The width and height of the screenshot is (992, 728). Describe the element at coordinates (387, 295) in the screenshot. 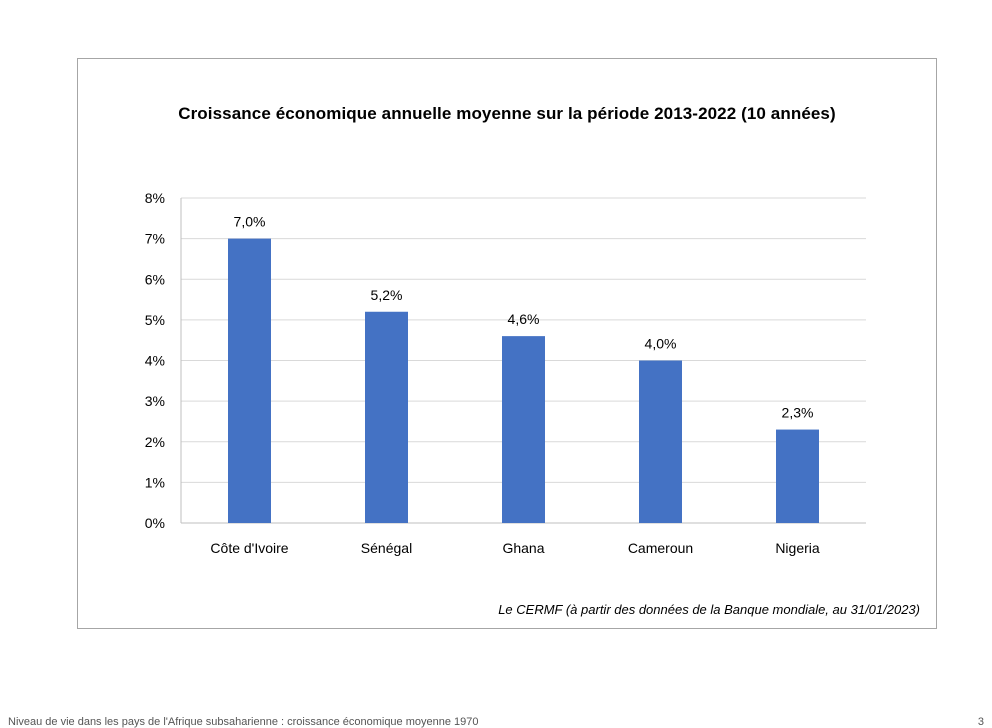

I see `bar-data-label: 5,2%` at that location.